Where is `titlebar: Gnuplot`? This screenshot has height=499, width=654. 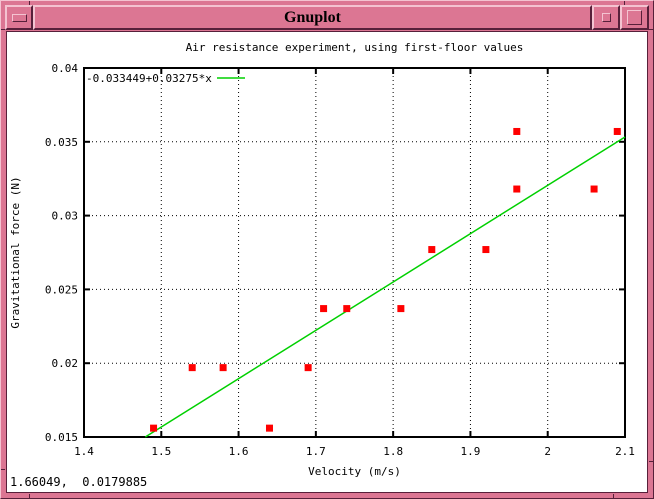
titlebar: Gnuplot is located at coordinates (327, 17).